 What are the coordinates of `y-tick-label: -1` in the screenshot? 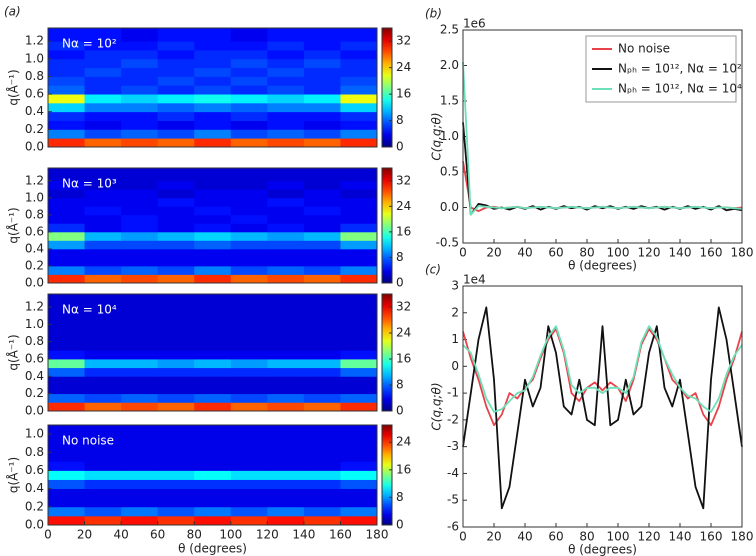 It's located at (453, 393).